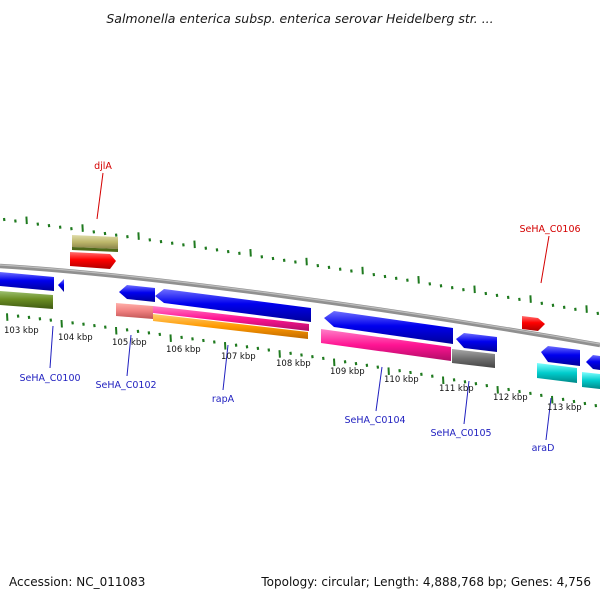  What do you see at coordinates (75, 338) in the screenshot?
I see `scale-label-104: 104 kbp` at bounding box center [75, 338].